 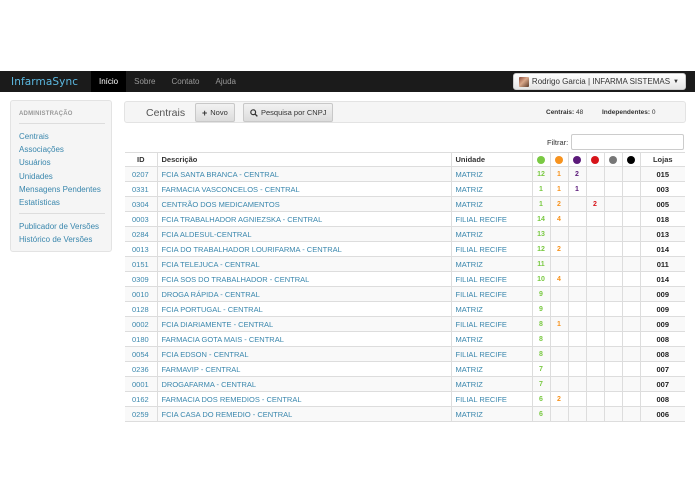 I want to click on row-status-count: 7, so click(x=540, y=369).